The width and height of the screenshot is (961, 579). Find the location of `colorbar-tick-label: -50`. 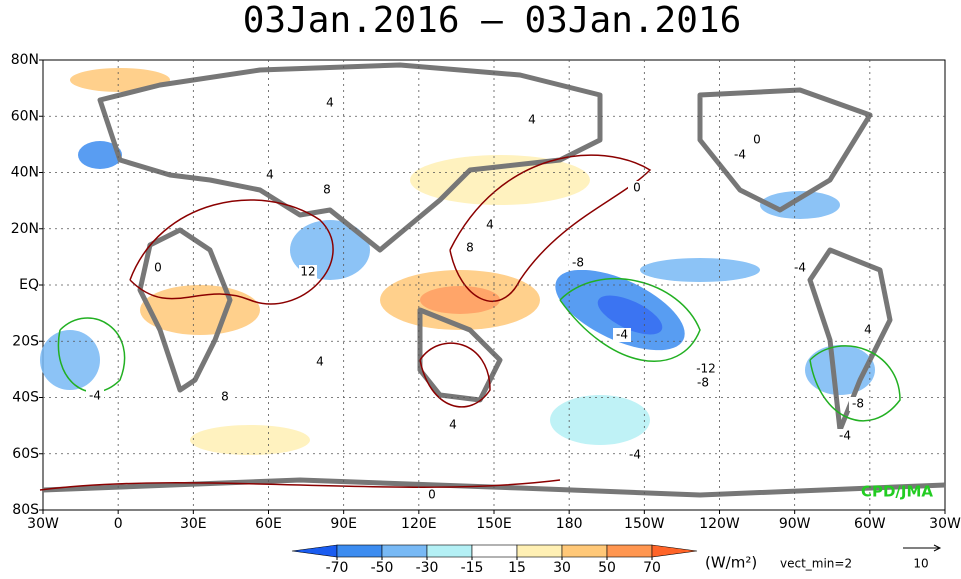

colorbar-tick-label: -50 is located at coordinates (382, 567).